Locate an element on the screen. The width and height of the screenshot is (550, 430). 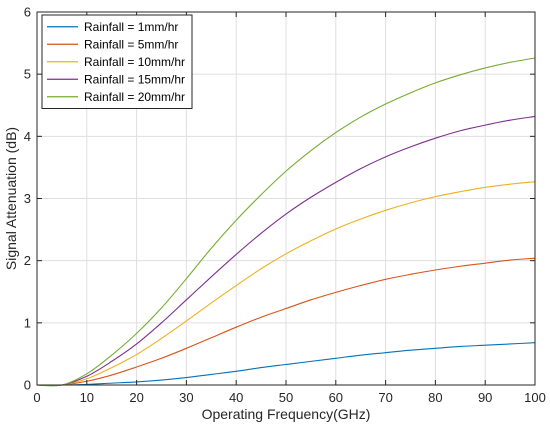
y-tick-label: 4 is located at coordinates (27, 136).